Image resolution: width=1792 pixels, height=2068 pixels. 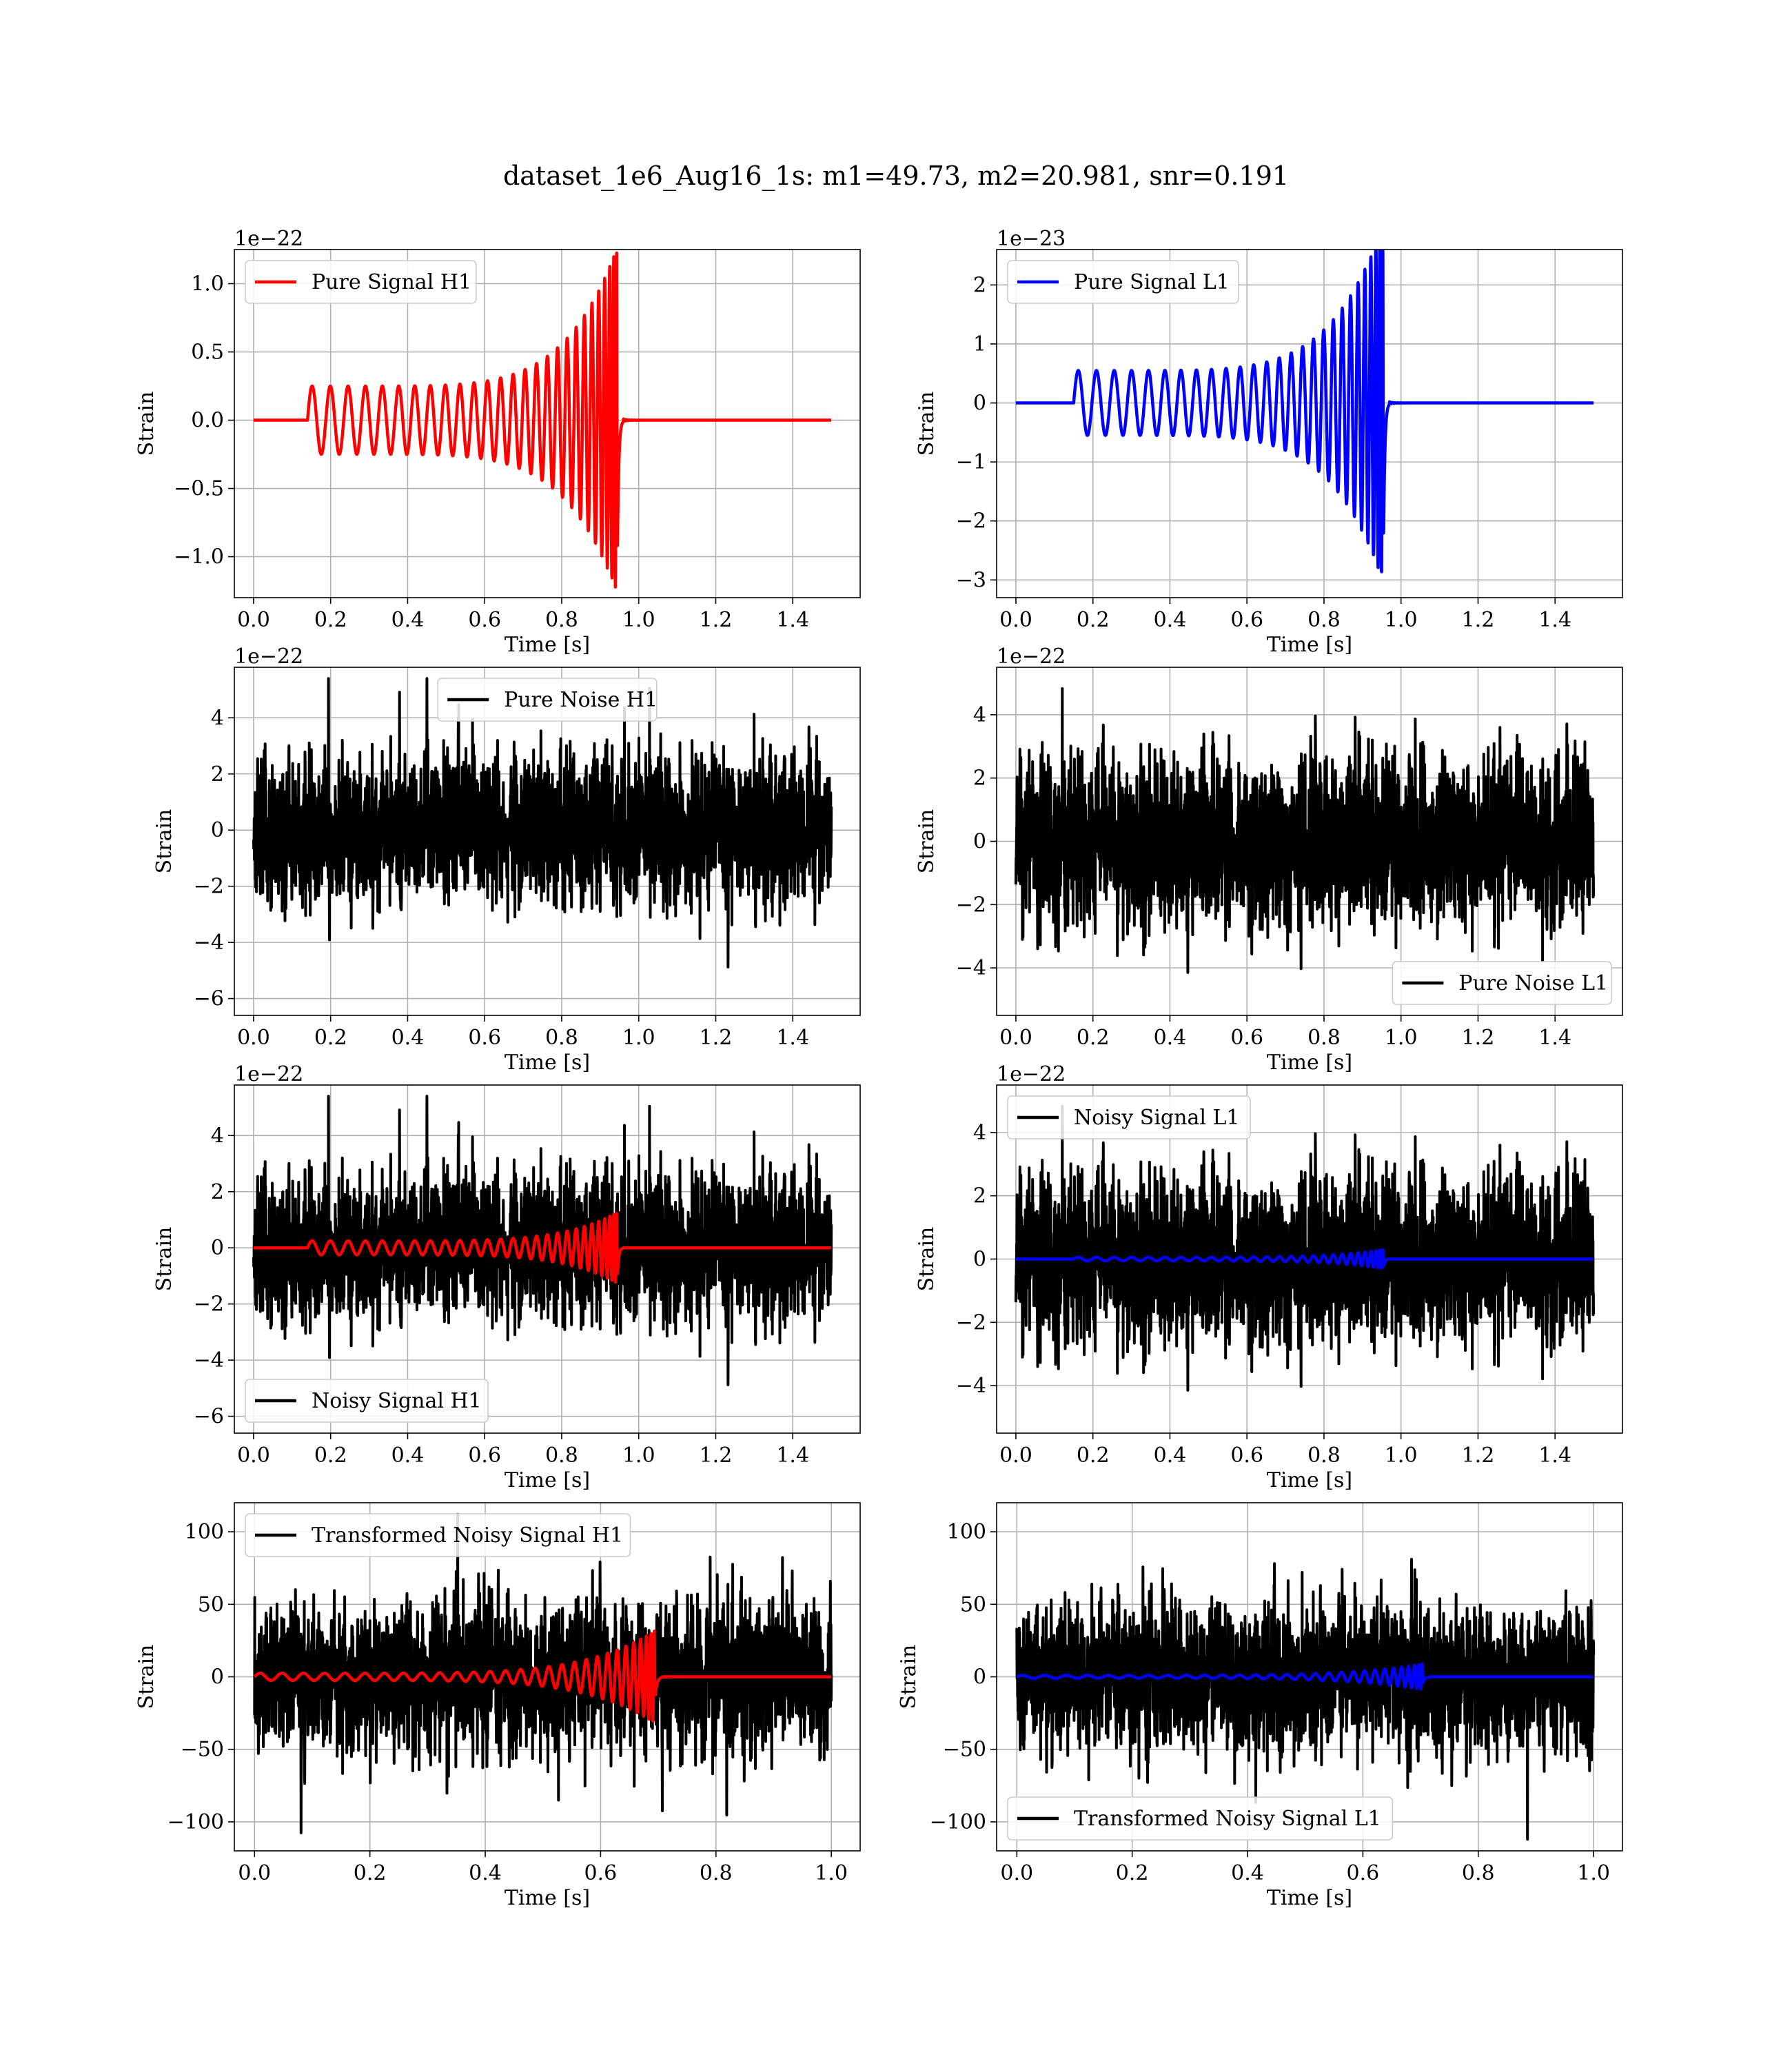 I want to click on y-tick-label: 1, so click(x=979, y=344).